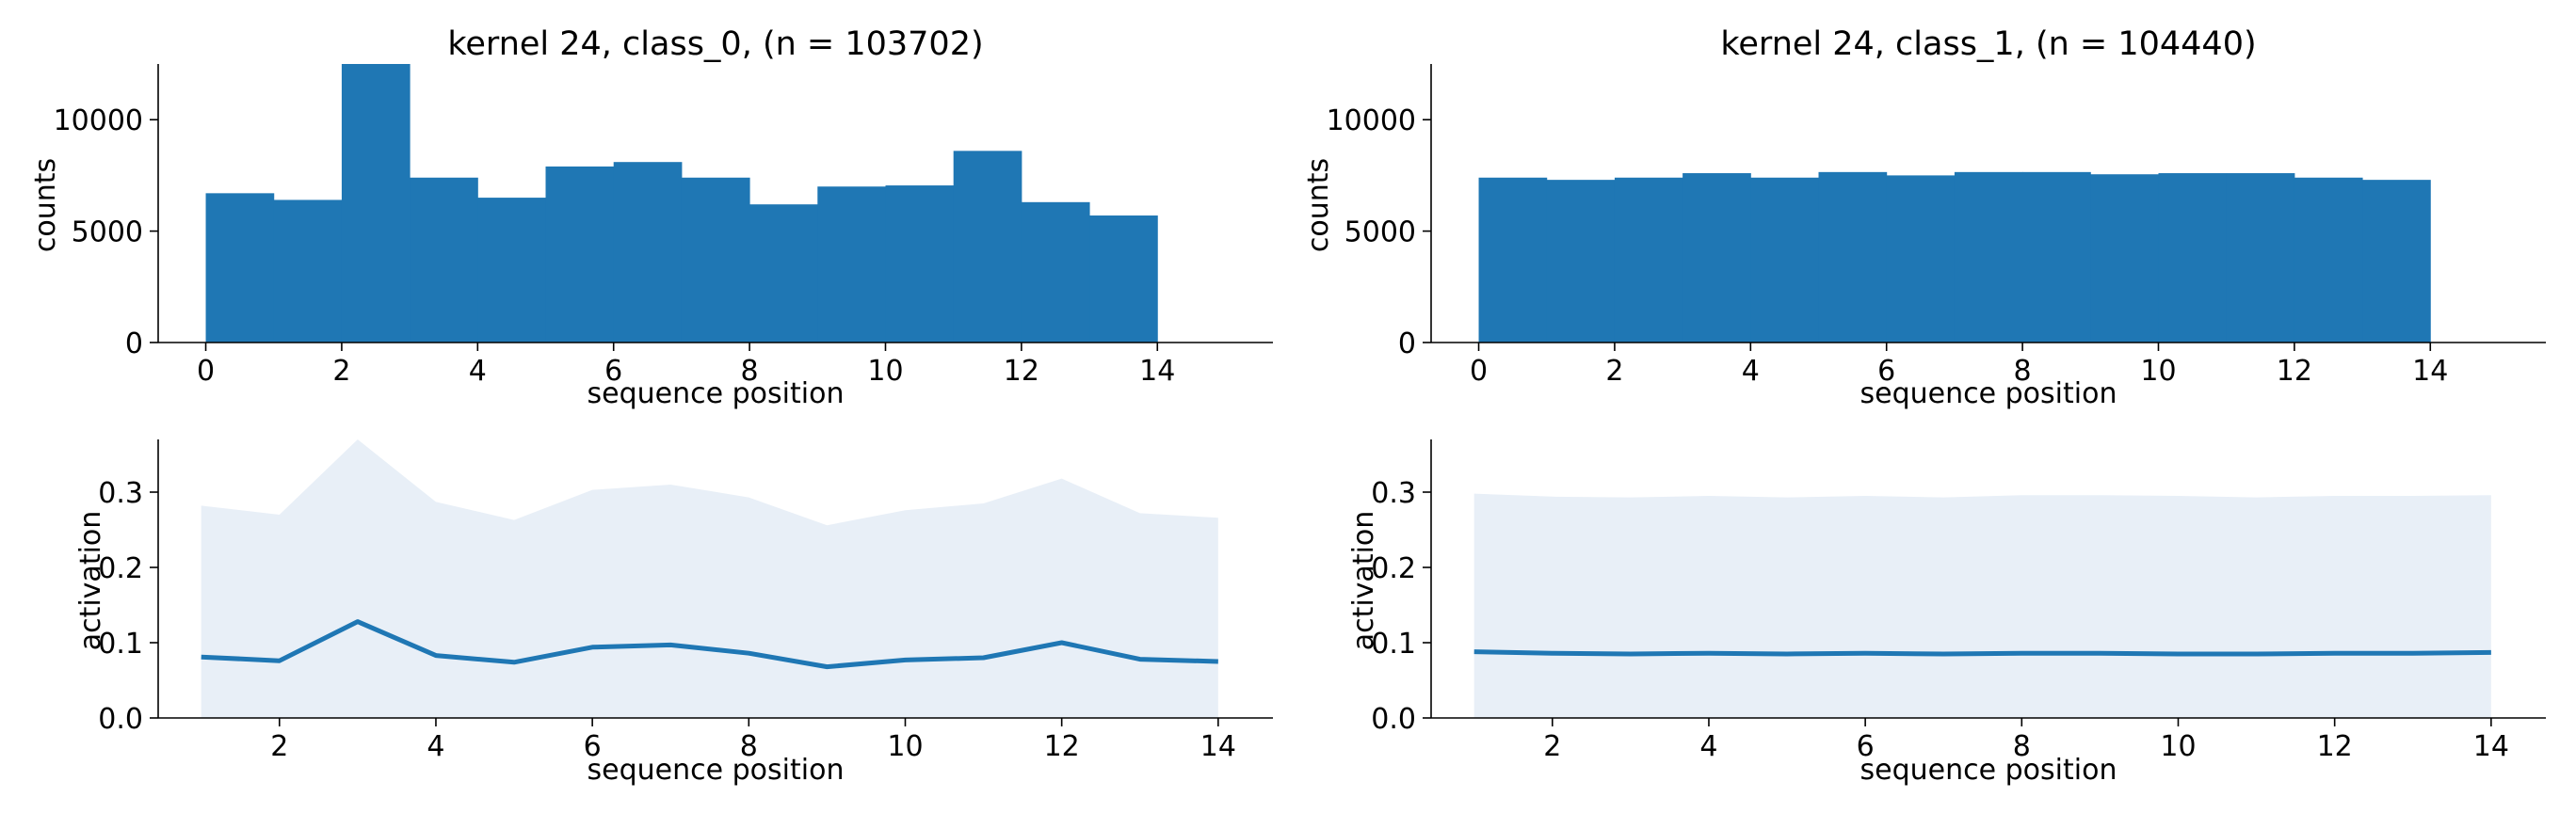 Image resolution: width=2576 pixels, height=813 pixels. What do you see at coordinates (1988, 44) in the screenshot?
I see `chart-title: kernel 24, class_1, (n = 104440)` at bounding box center [1988, 44].